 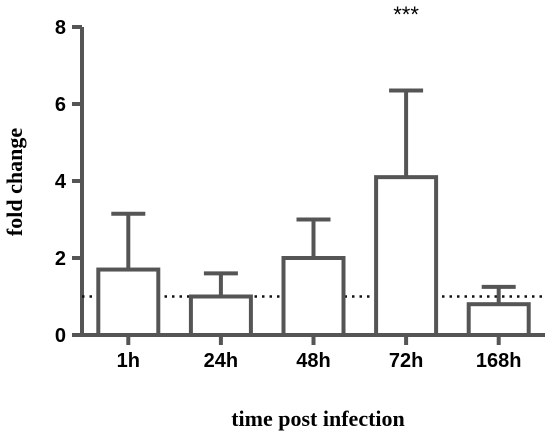 What do you see at coordinates (60, 336) in the screenshot?
I see `y-tick-label: 0` at bounding box center [60, 336].